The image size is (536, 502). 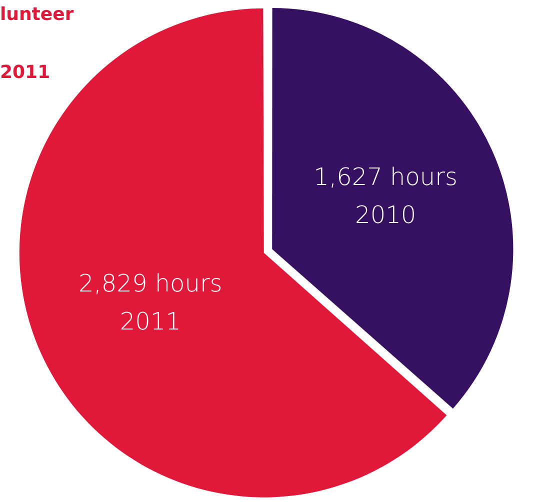 I want to click on data-label: 1,627 hours, so click(x=386, y=177).